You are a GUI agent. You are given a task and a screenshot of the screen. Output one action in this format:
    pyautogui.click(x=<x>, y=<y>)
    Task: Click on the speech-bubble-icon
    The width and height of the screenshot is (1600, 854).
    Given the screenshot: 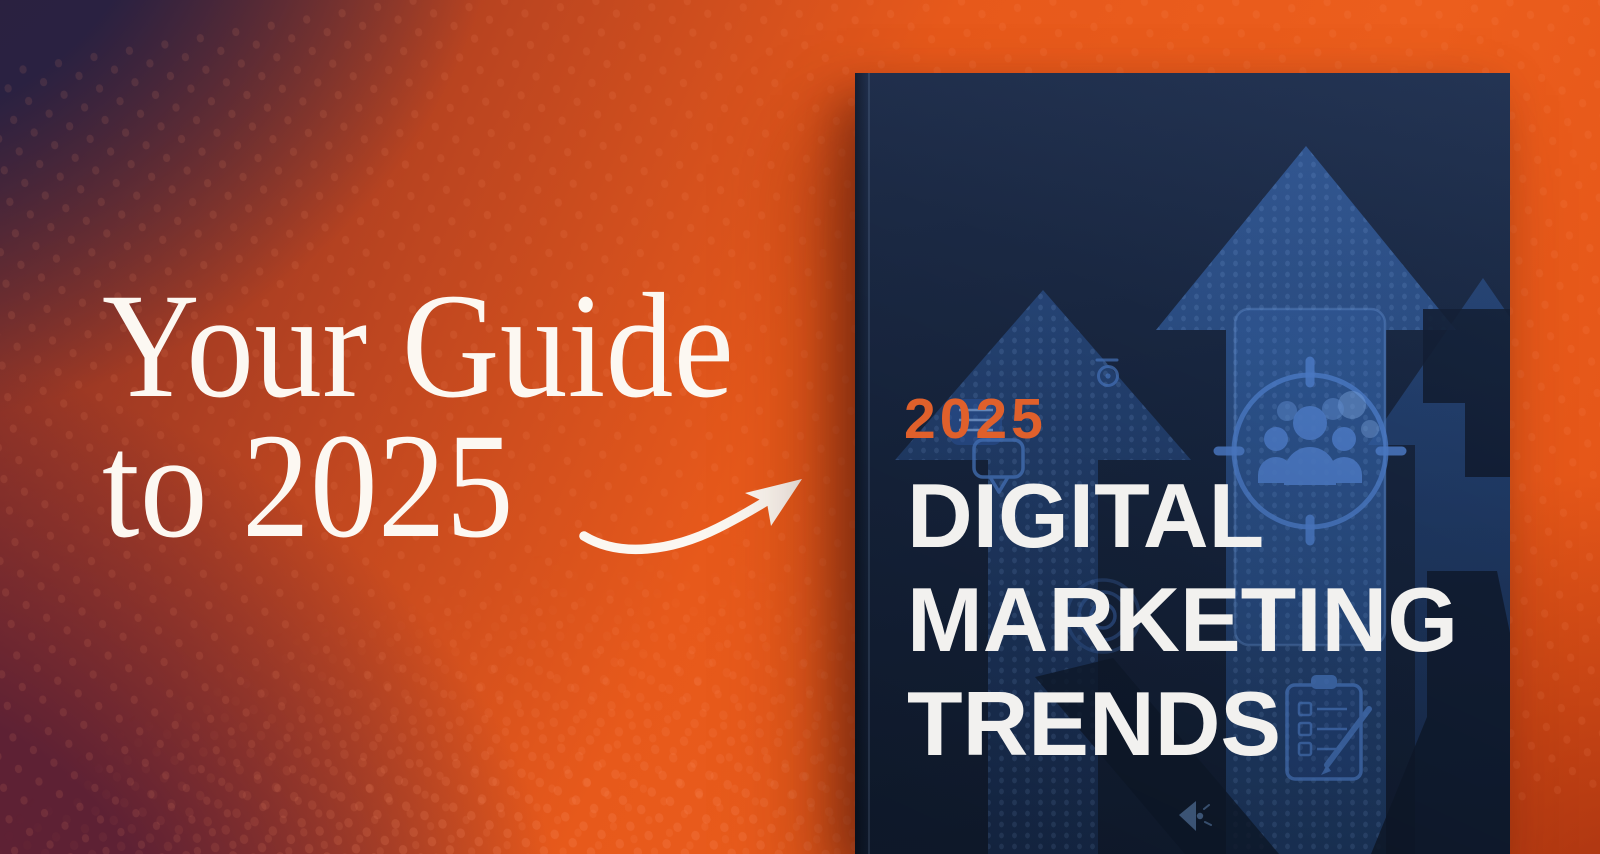 What is the action you would take?
    pyautogui.click(x=998, y=466)
    